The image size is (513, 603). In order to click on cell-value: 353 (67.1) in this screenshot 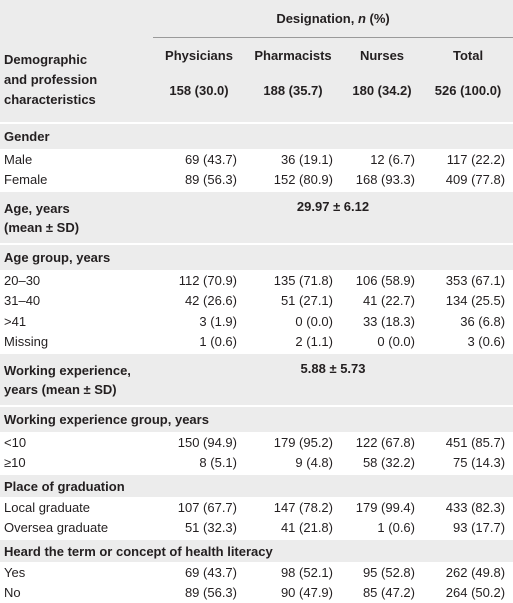, I will do `click(468, 280)`.